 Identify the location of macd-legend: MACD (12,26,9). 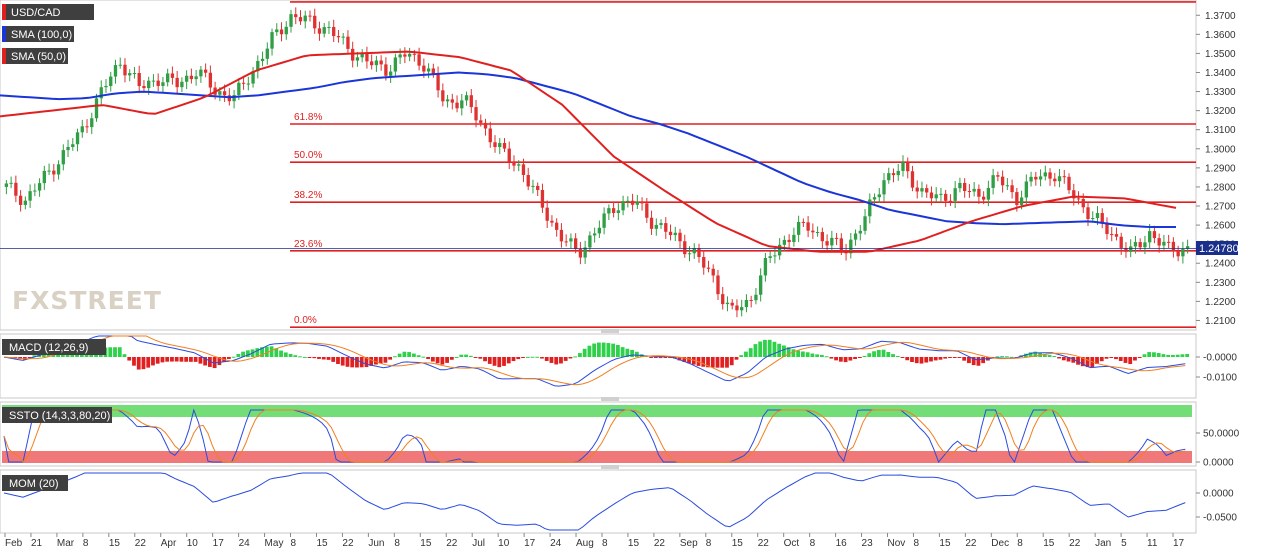
(54, 347).